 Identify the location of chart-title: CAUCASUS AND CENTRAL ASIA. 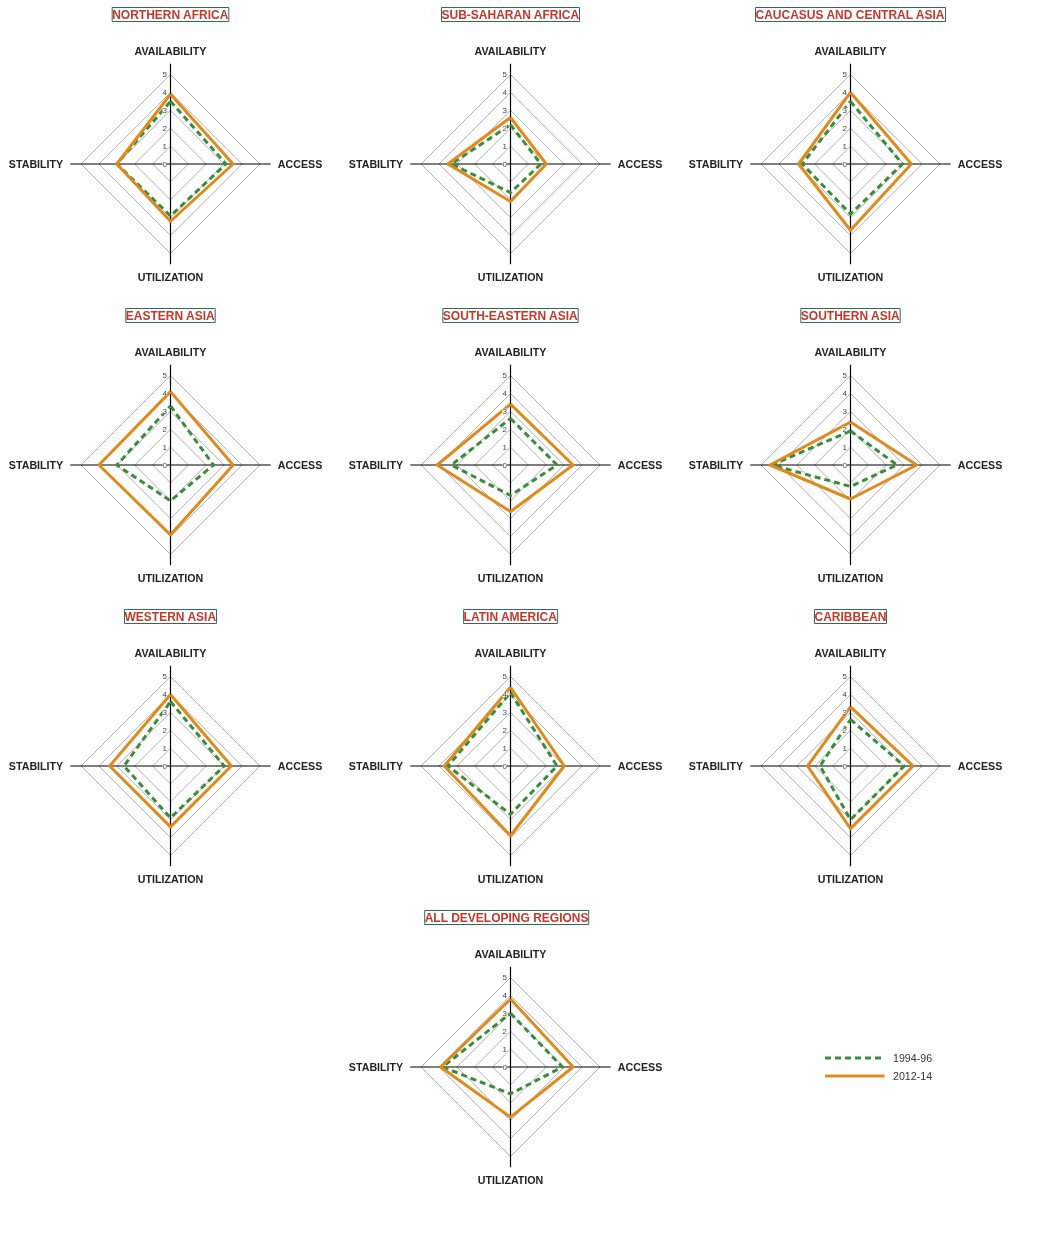
(850, 14).